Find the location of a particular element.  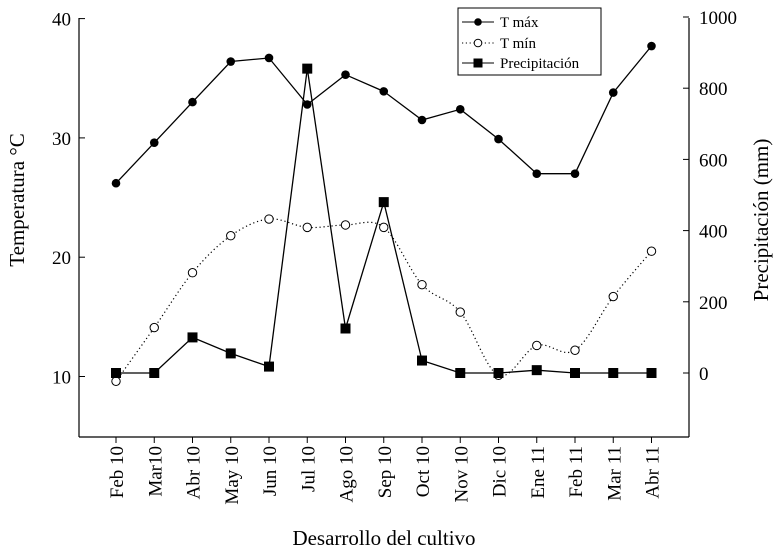

y-right-tick-label: 1000 is located at coordinates (718, 18).